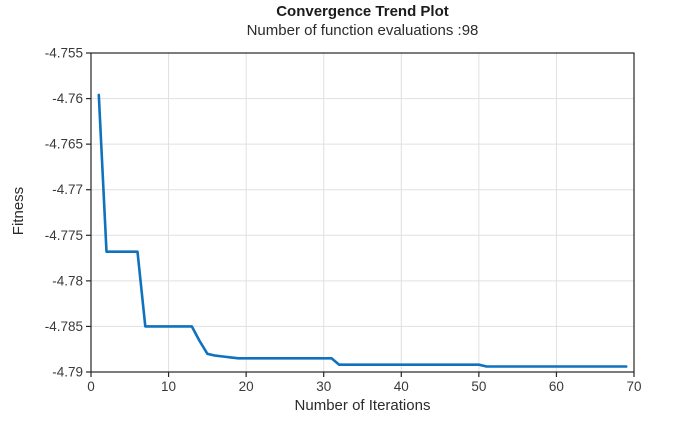  What do you see at coordinates (246, 386) in the screenshot?
I see `x-tick-label: 20` at bounding box center [246, 386].